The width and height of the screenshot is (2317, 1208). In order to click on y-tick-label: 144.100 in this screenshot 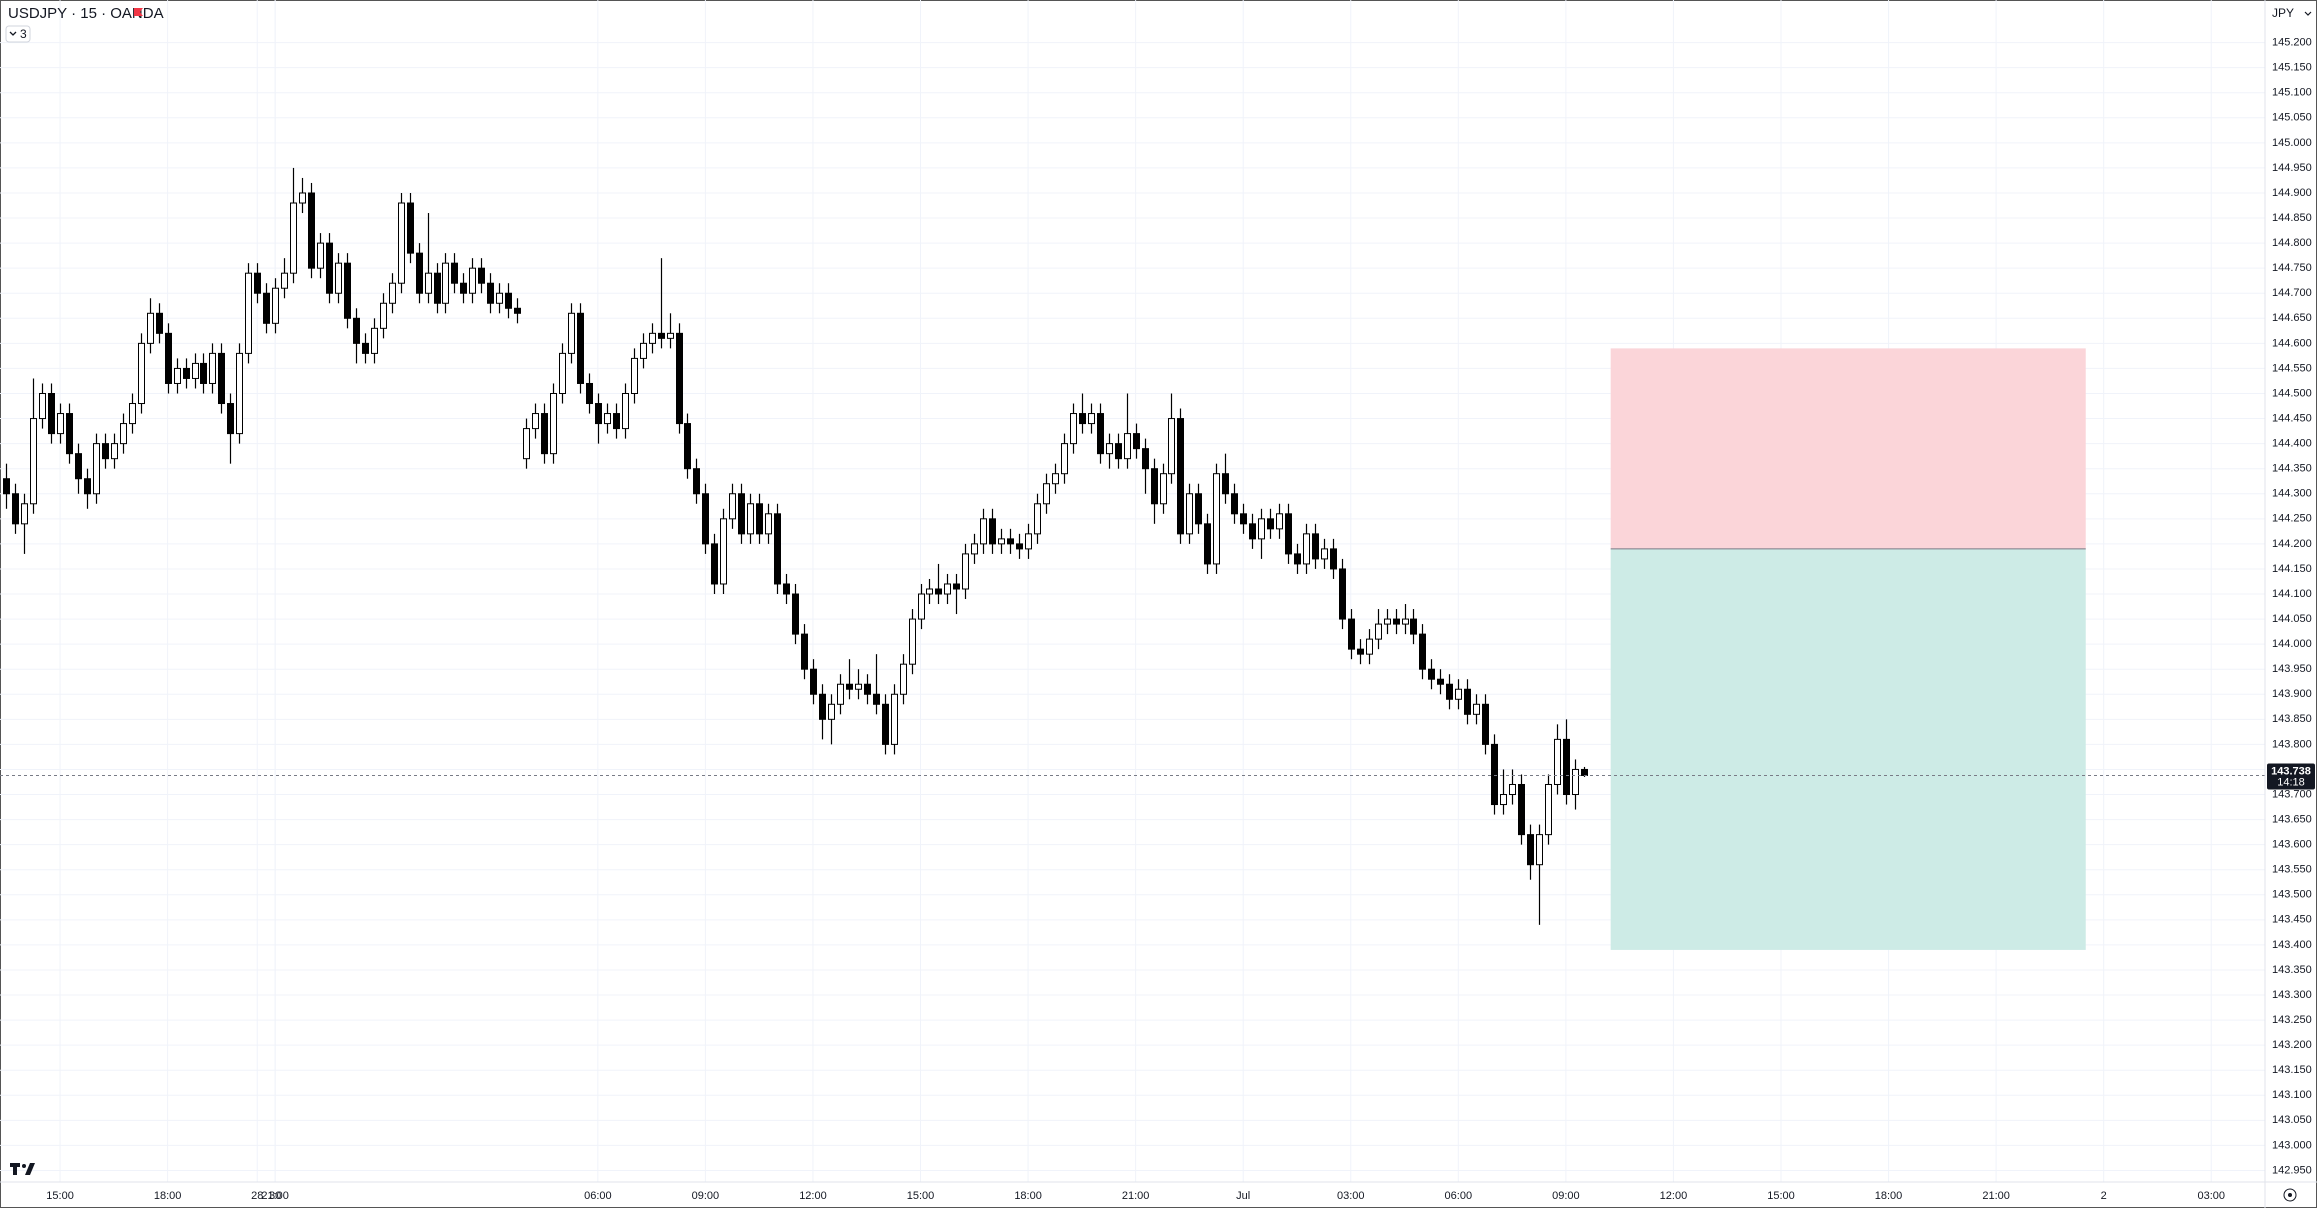, I will do `click(2292, 594)`.